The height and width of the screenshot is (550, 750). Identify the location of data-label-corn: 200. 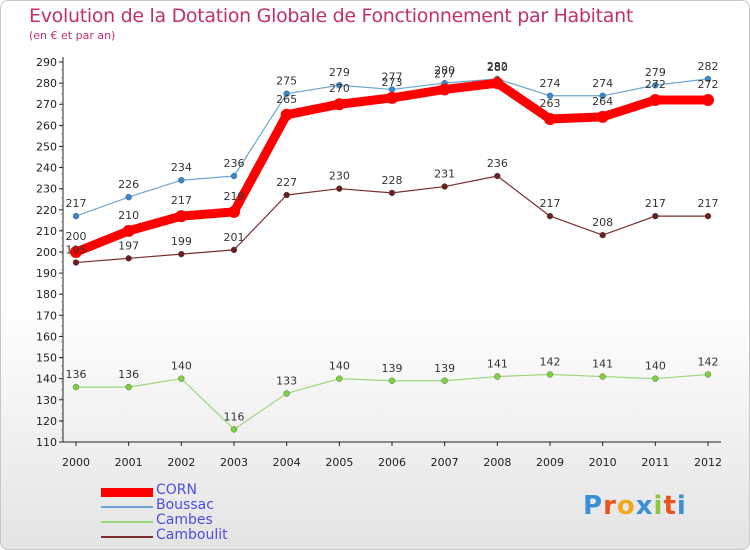
(76, 236).